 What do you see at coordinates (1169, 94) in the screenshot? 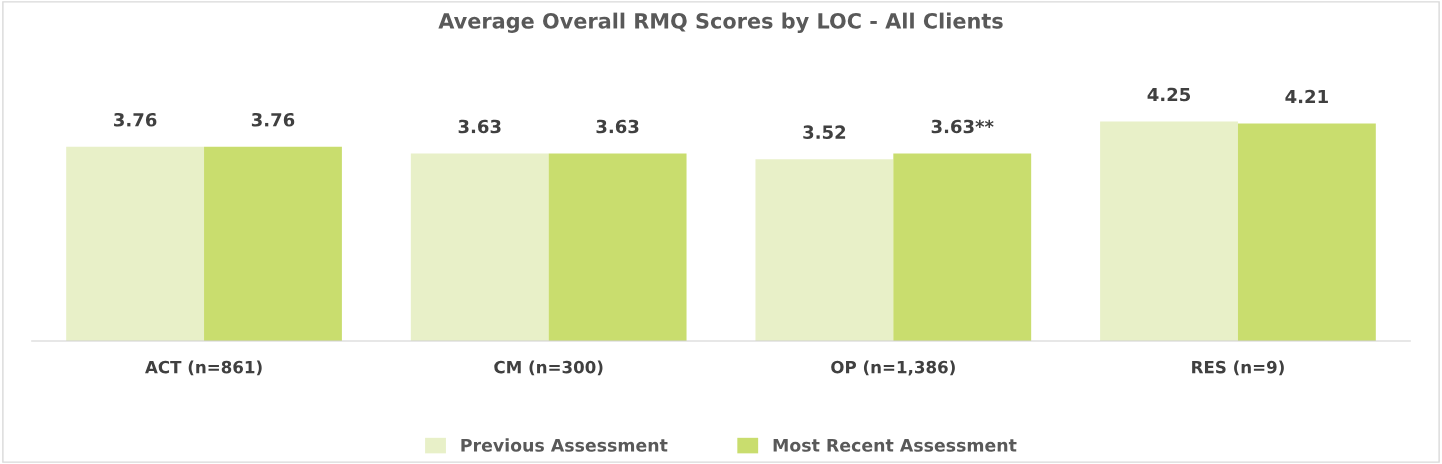
I see `data-label: 4.25` at bounding box center [1169, 94].